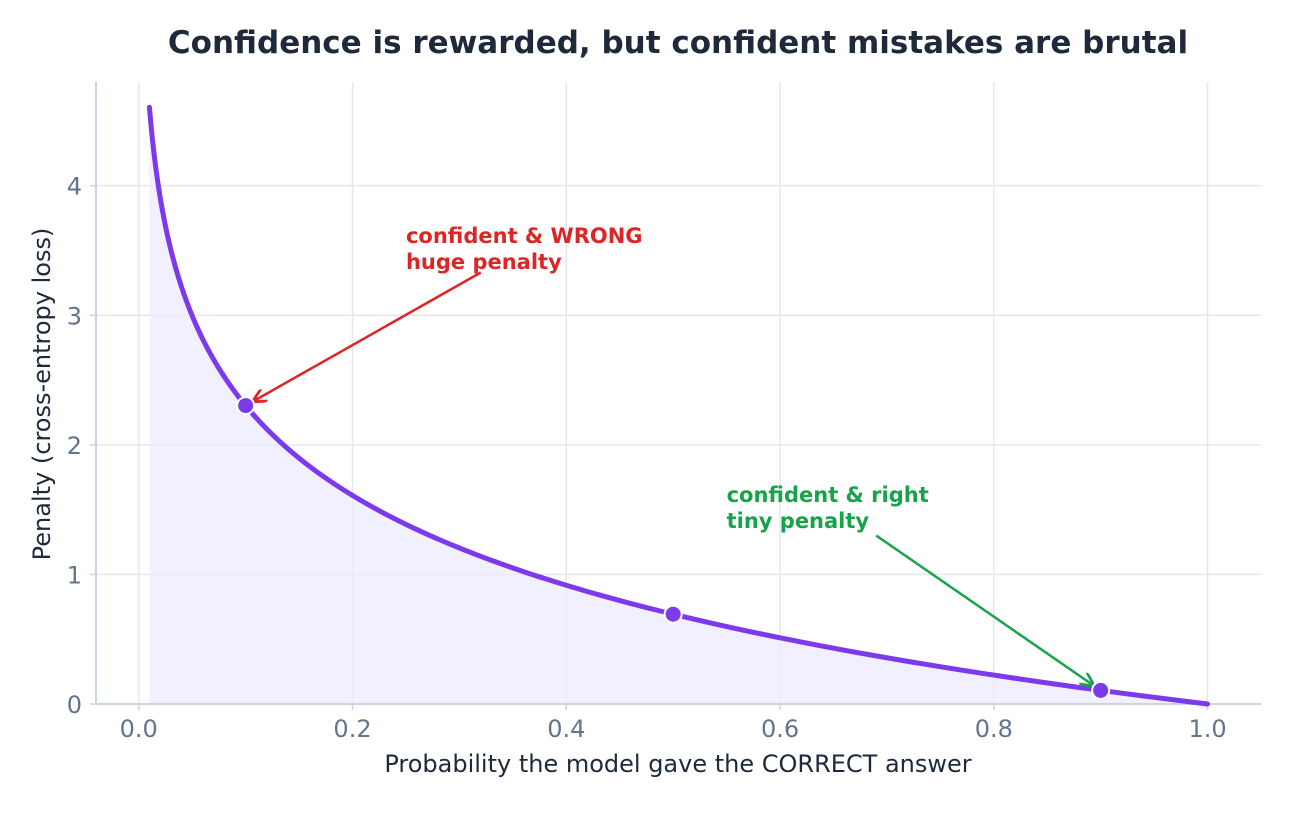  Describe the element at coordinates (74, 705) in the screenshot. I see `y-tick-label-0: 0` at that location.